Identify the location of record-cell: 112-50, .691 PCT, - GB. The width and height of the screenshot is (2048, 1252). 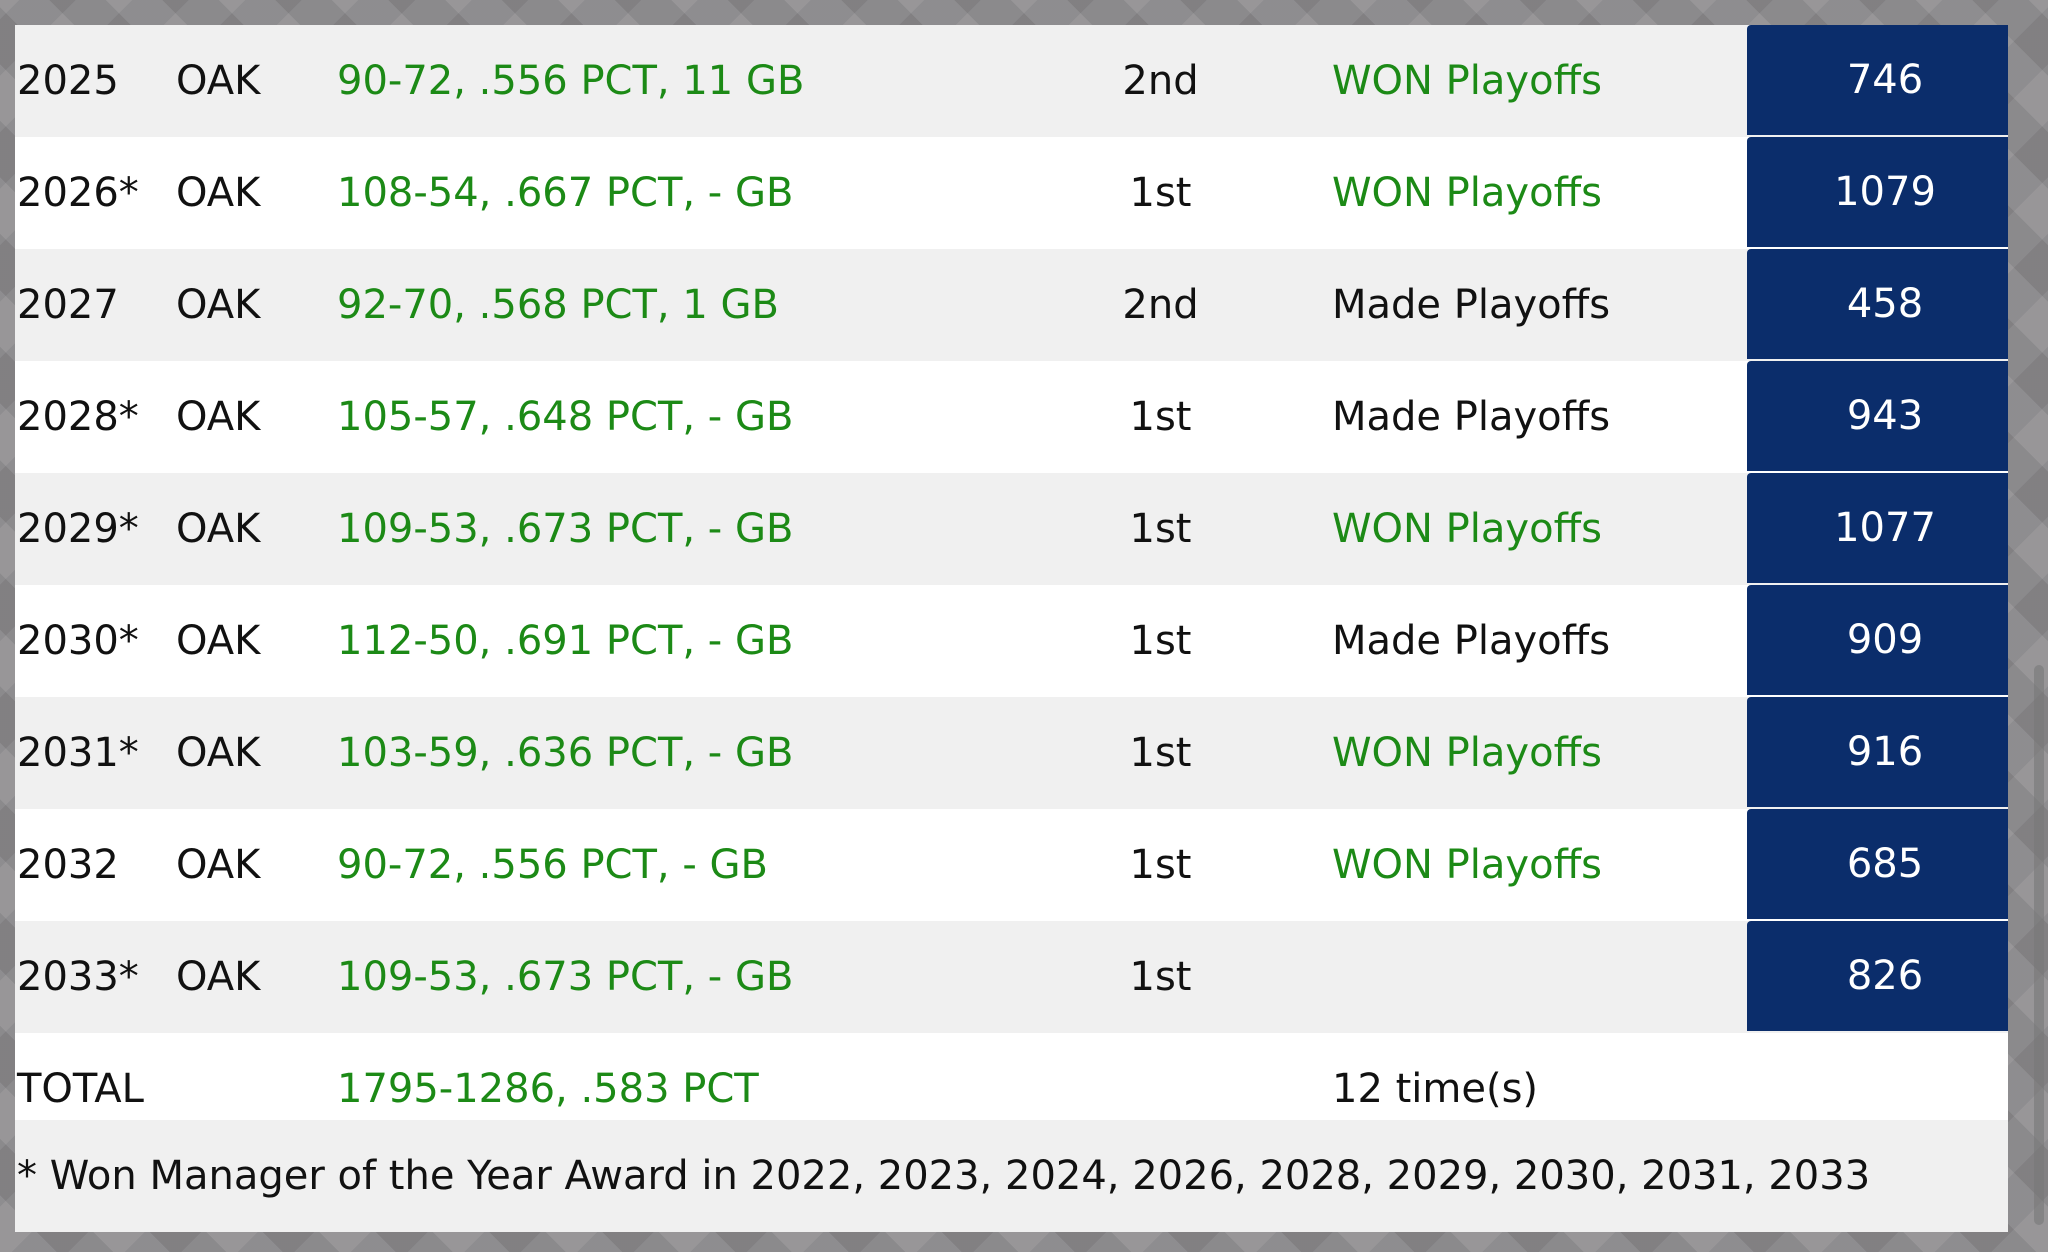
(565, 641).